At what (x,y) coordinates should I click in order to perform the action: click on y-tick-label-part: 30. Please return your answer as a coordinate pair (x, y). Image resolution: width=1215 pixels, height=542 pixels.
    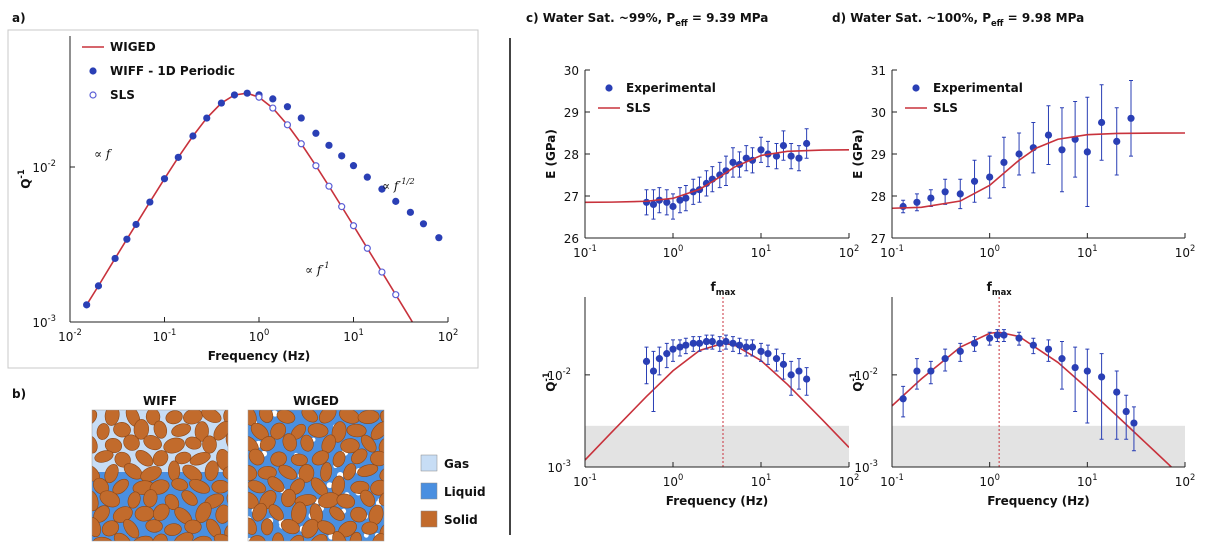
    Looking at the image, I should click on (571, 71).